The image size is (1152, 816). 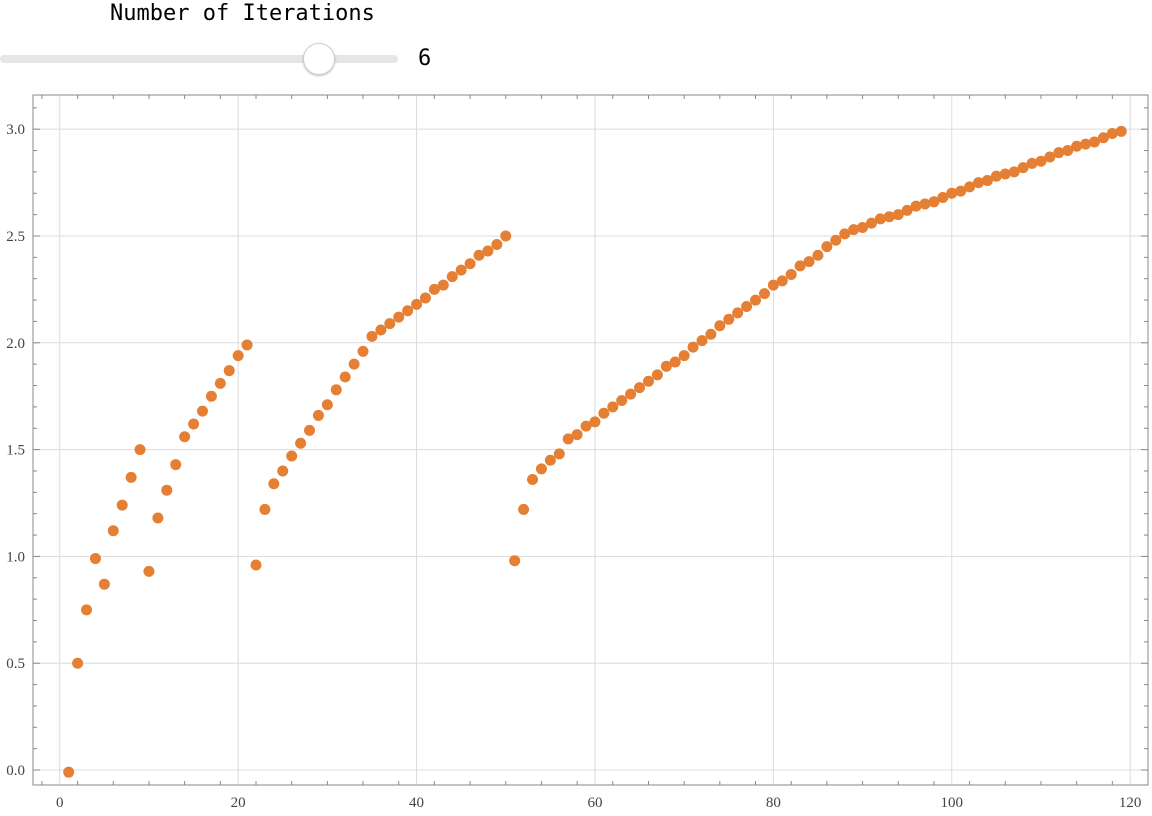 I want to click on x-tick-label: 40, so click(x=416, y=803).